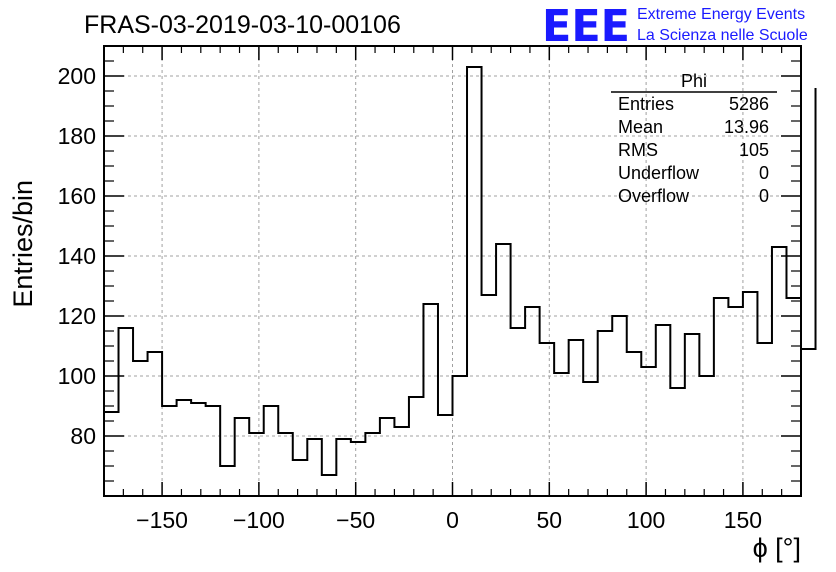  Describe the element at coordinates (242, 25) in the screenshot. I see `chart-title: FRAS-03-2019-03-10-00106` at that location.